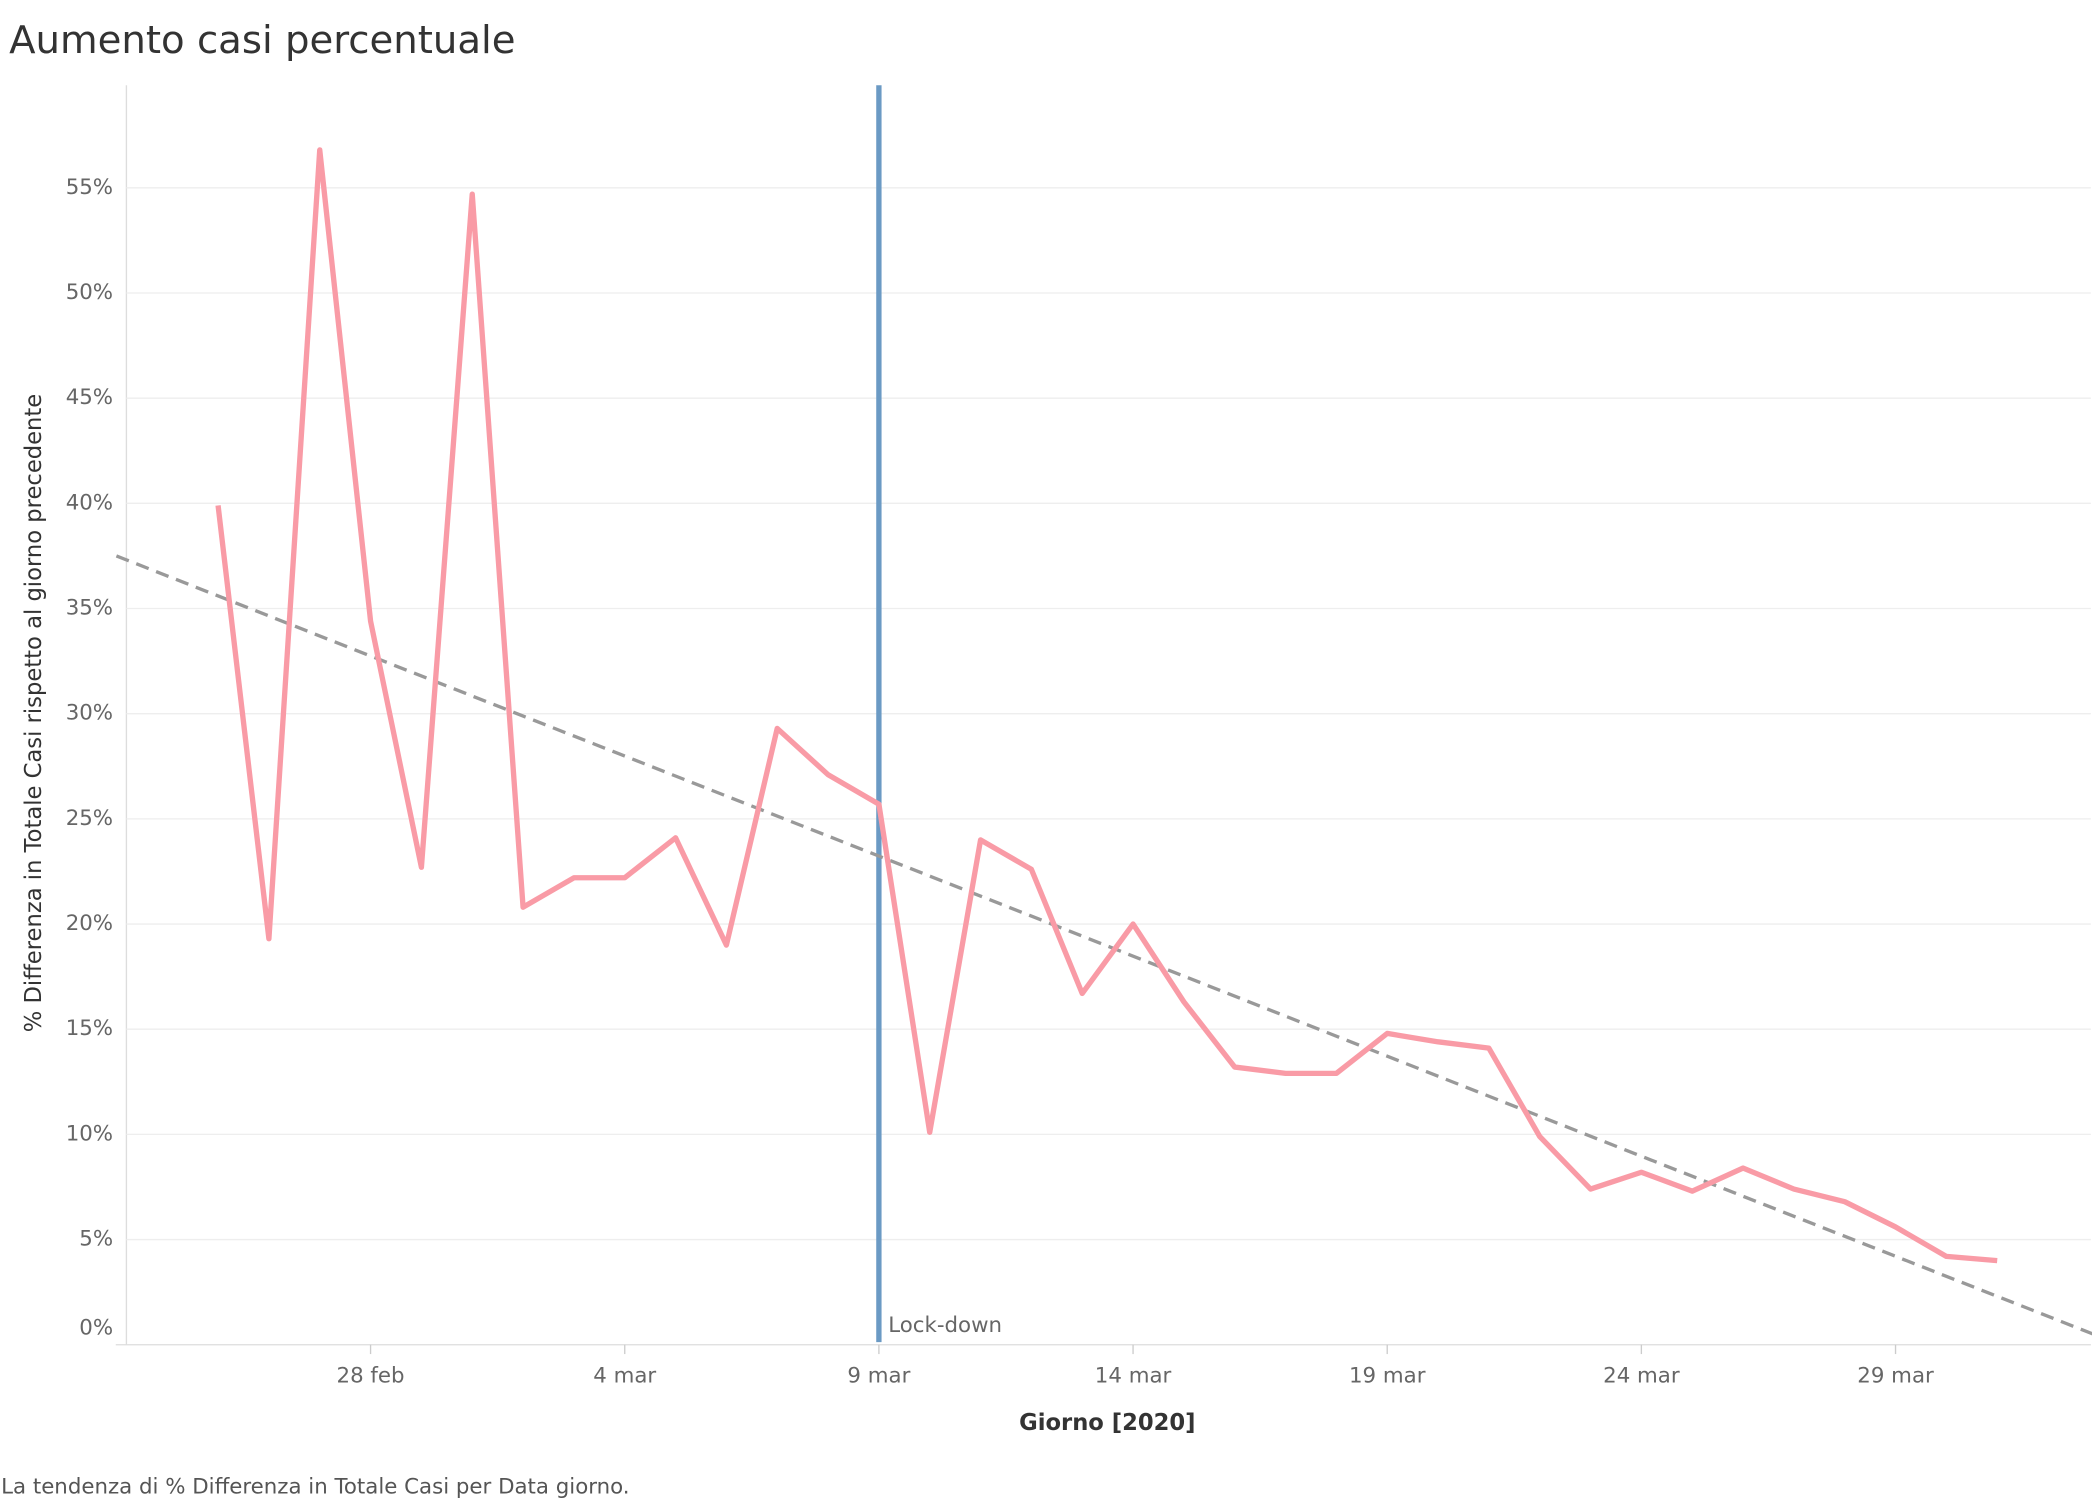  What do you see at coordinates (89, 923) in the screenshot?
I see `y-tick-label: 20%` at bounding box center [89, 923].